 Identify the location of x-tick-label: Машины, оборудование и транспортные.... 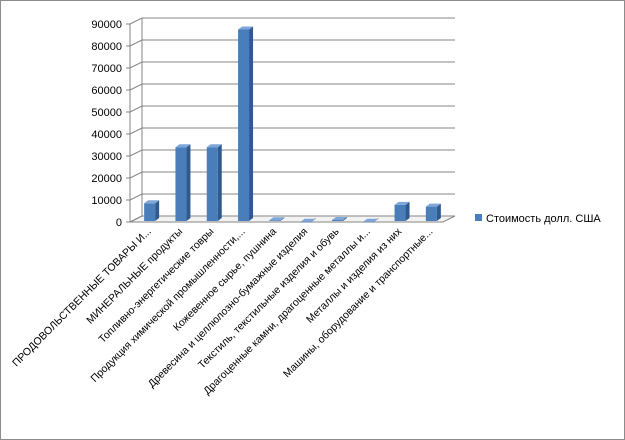
(358, 303).